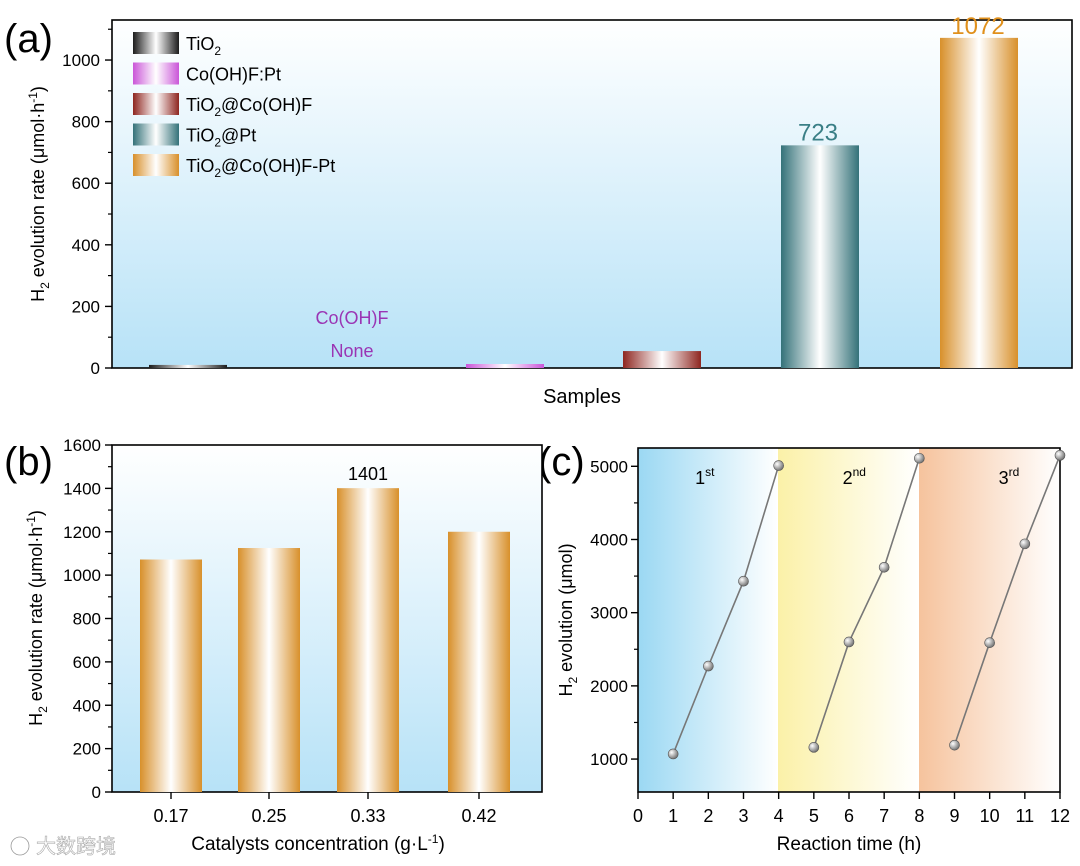 This screenshot has height=866, width=1080. What do you see at coordinates (849, 844) in the screenshot?
I see `panel-c-x-axis-label: Reaction time (h)` at bounding box center [849, 844].